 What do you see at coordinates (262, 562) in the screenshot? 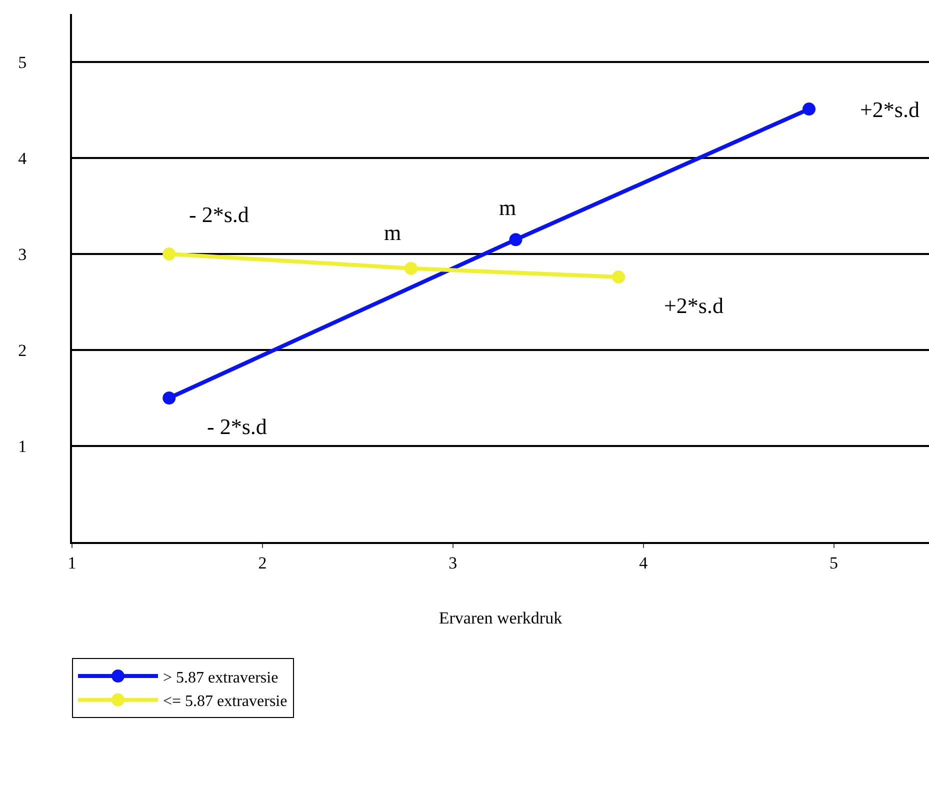
I see `x-tick-label: 2` at bounding box center [262, 562].